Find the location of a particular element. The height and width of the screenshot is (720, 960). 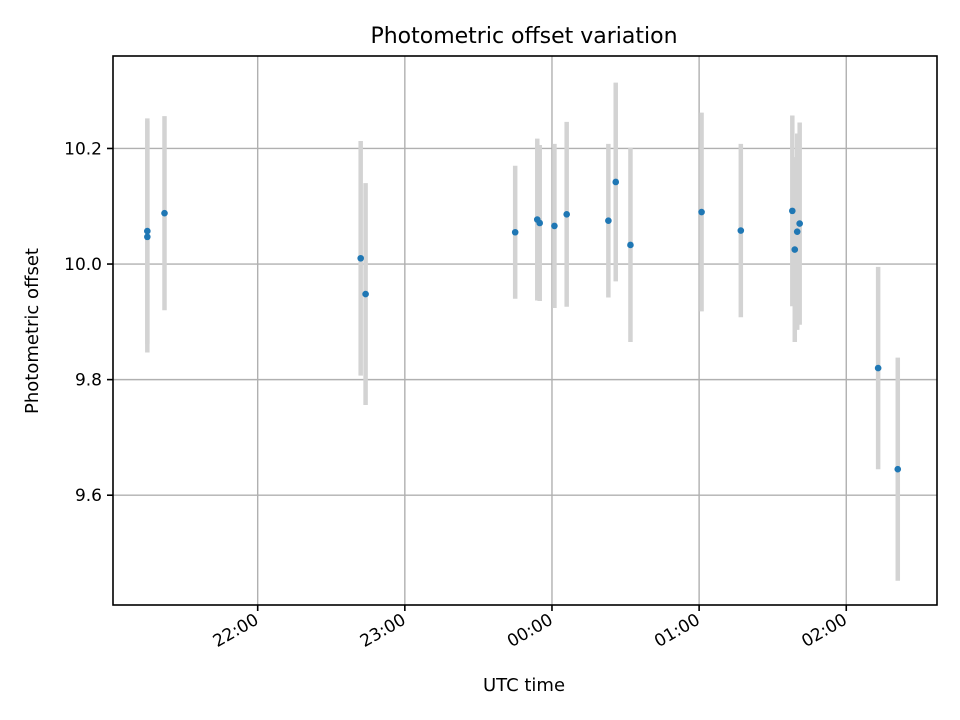

x-tick-label: 23:00 is located at coordinates (383, 631).